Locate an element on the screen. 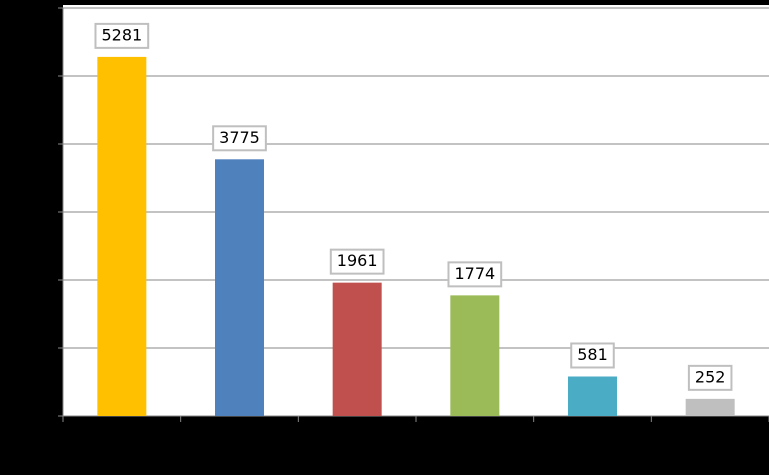 This screenshot has width=769, height=475. data-label: 252 is located at coordinates (710, 376).